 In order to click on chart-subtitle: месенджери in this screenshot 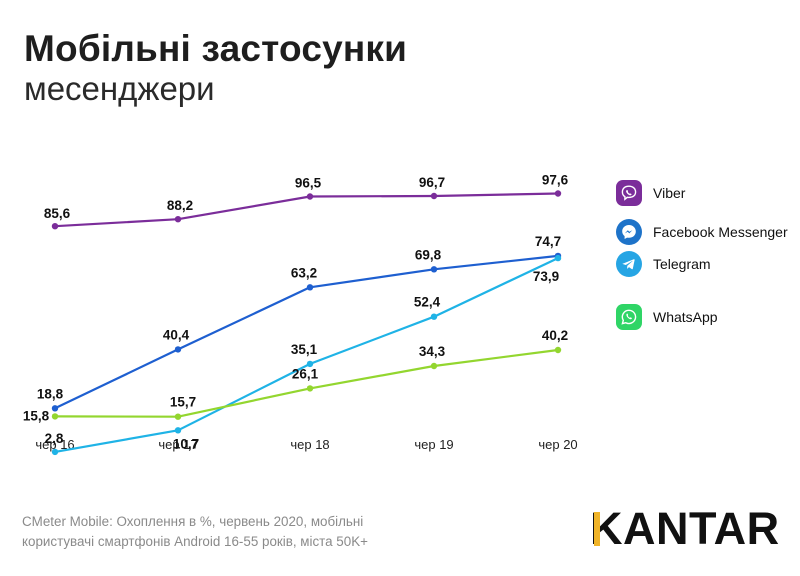, I will do `click(119, 88)`.